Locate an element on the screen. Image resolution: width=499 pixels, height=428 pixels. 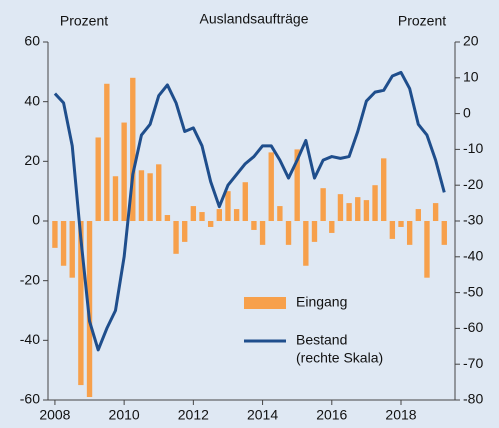
y-tick-label: 60 is located at coordinates (32, 41).